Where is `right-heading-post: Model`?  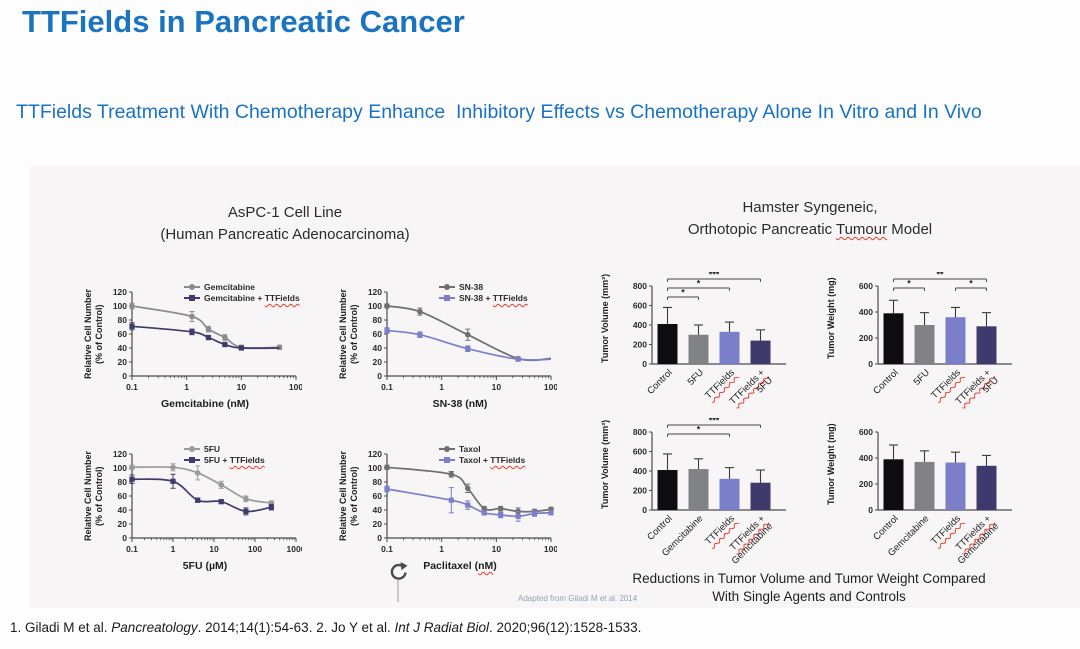 right-heading-post: Model is located at coordinates (910, 229).